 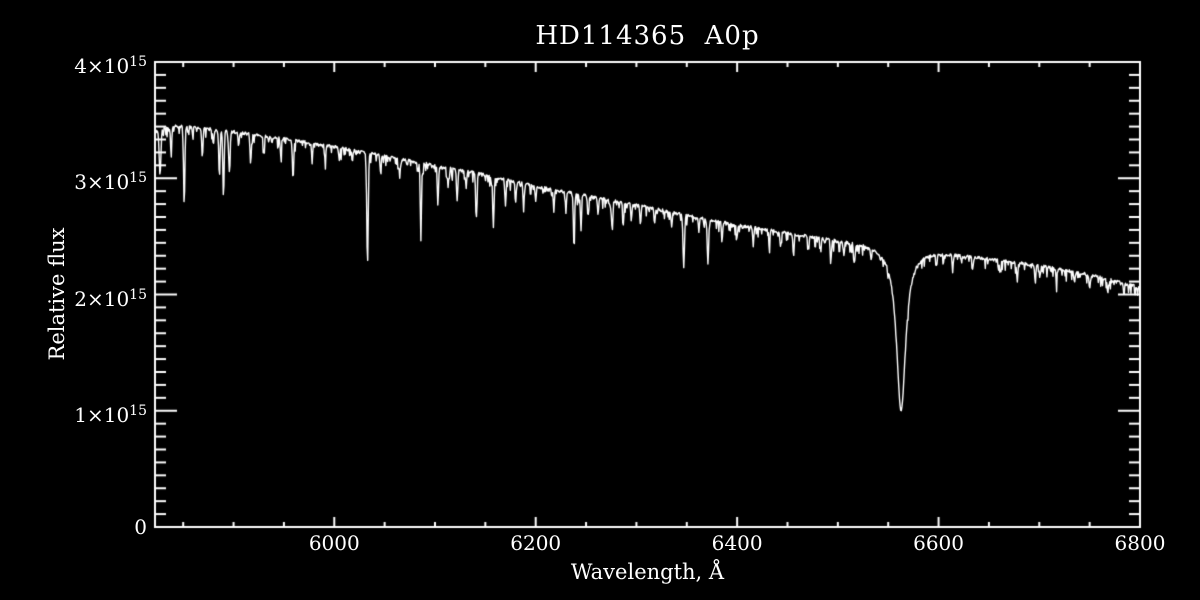 I want to click on y-tick-label: 4×1015, so click(x=110, y=66).